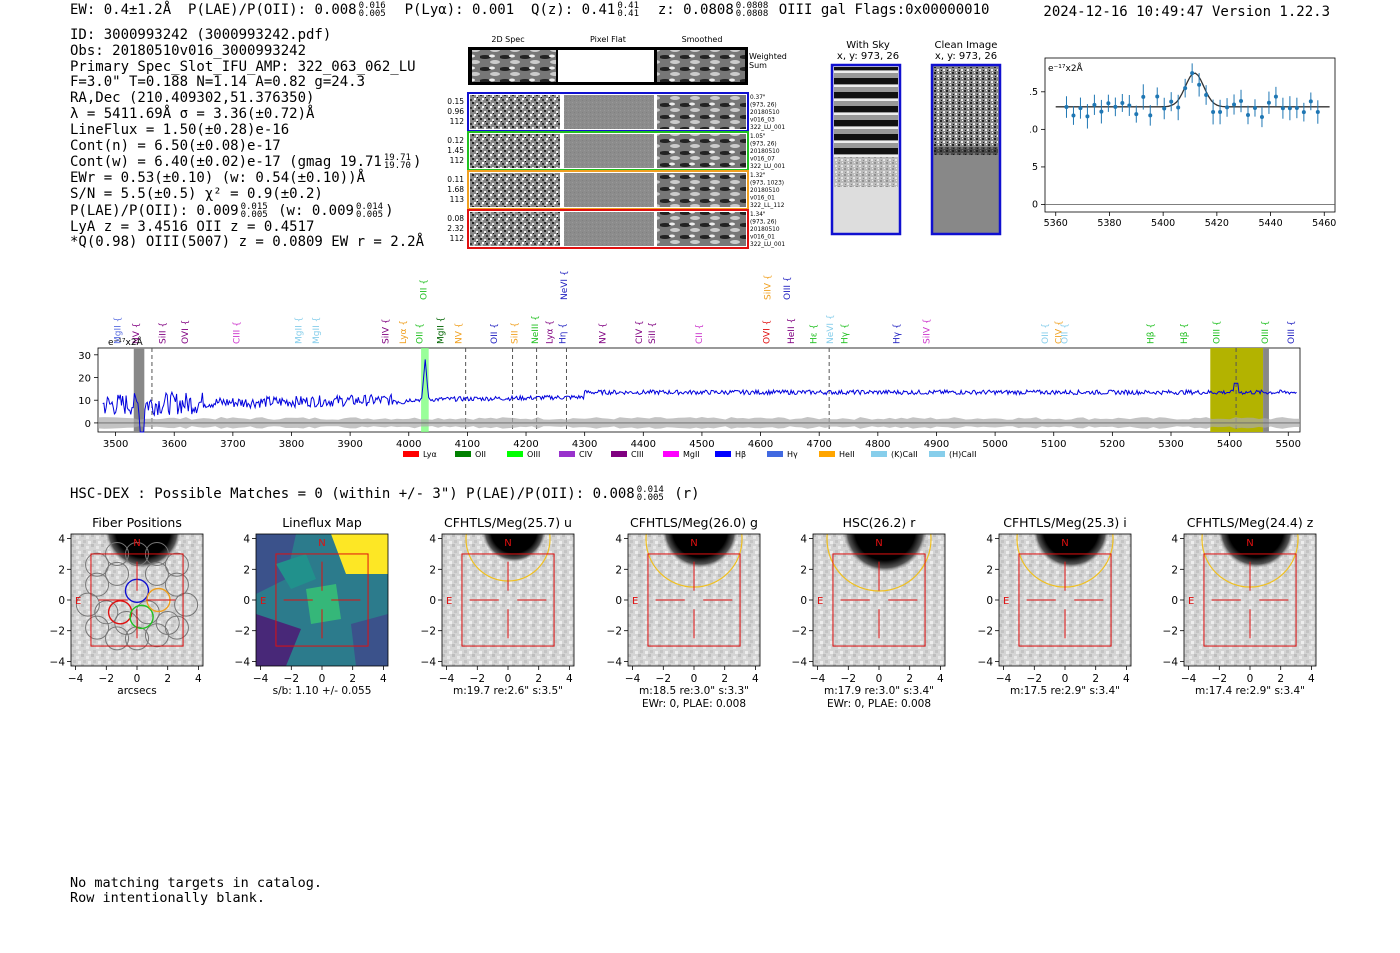 This screenshot has height=953, width=1400. I want to click on spectrum-xtick-label: 4000, so click(408, 444).